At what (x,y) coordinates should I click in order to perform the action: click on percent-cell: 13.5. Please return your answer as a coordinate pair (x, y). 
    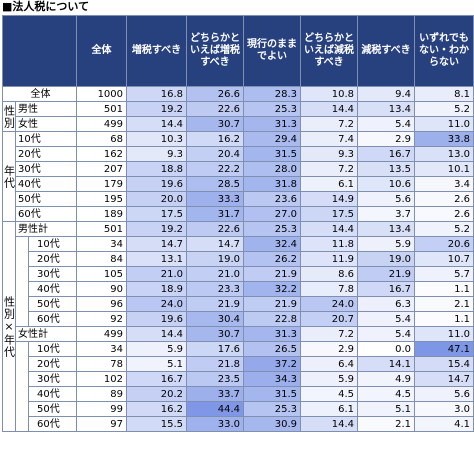
    Looking at the image, I should click on (386, 169).